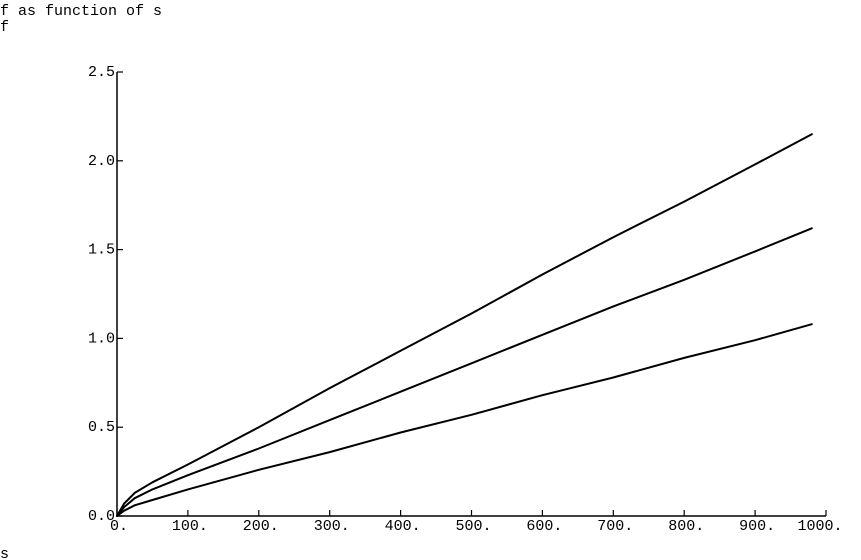 The height and width of the screenshot is (560, 861). Describe the element at coordinates (101, 516) in the screenshot. I see `y-tick-label: 0.0` at that location.